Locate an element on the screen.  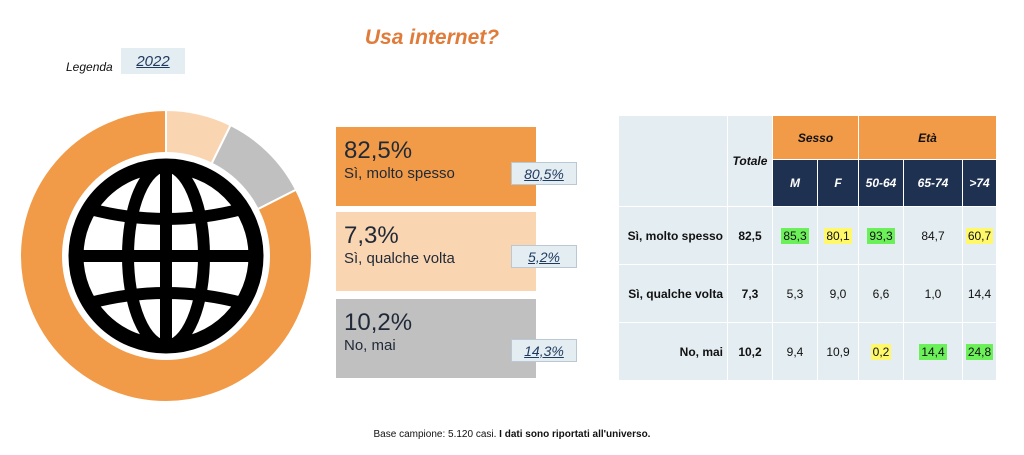
category-box-often: 82,5% Sì, molto spesso is located at coordinates (436, 166).